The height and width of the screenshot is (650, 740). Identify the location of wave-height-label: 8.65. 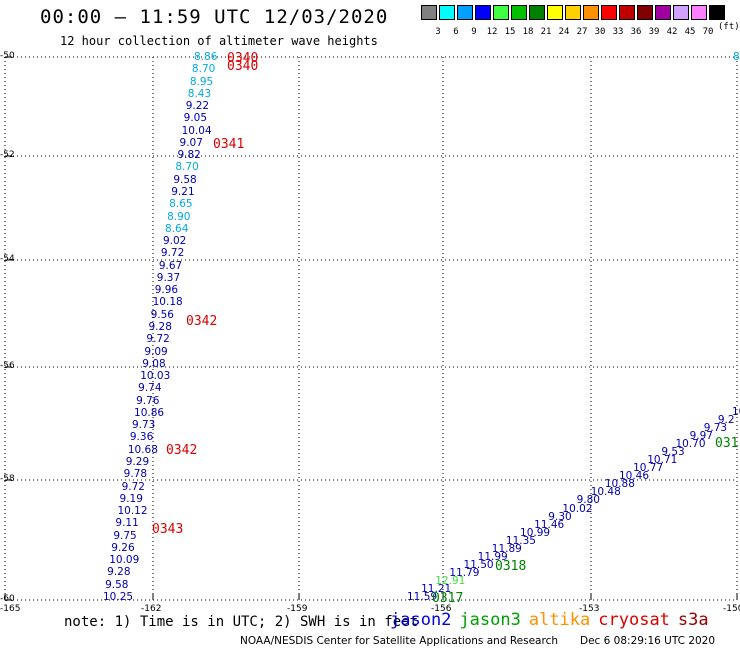
(181, 204).